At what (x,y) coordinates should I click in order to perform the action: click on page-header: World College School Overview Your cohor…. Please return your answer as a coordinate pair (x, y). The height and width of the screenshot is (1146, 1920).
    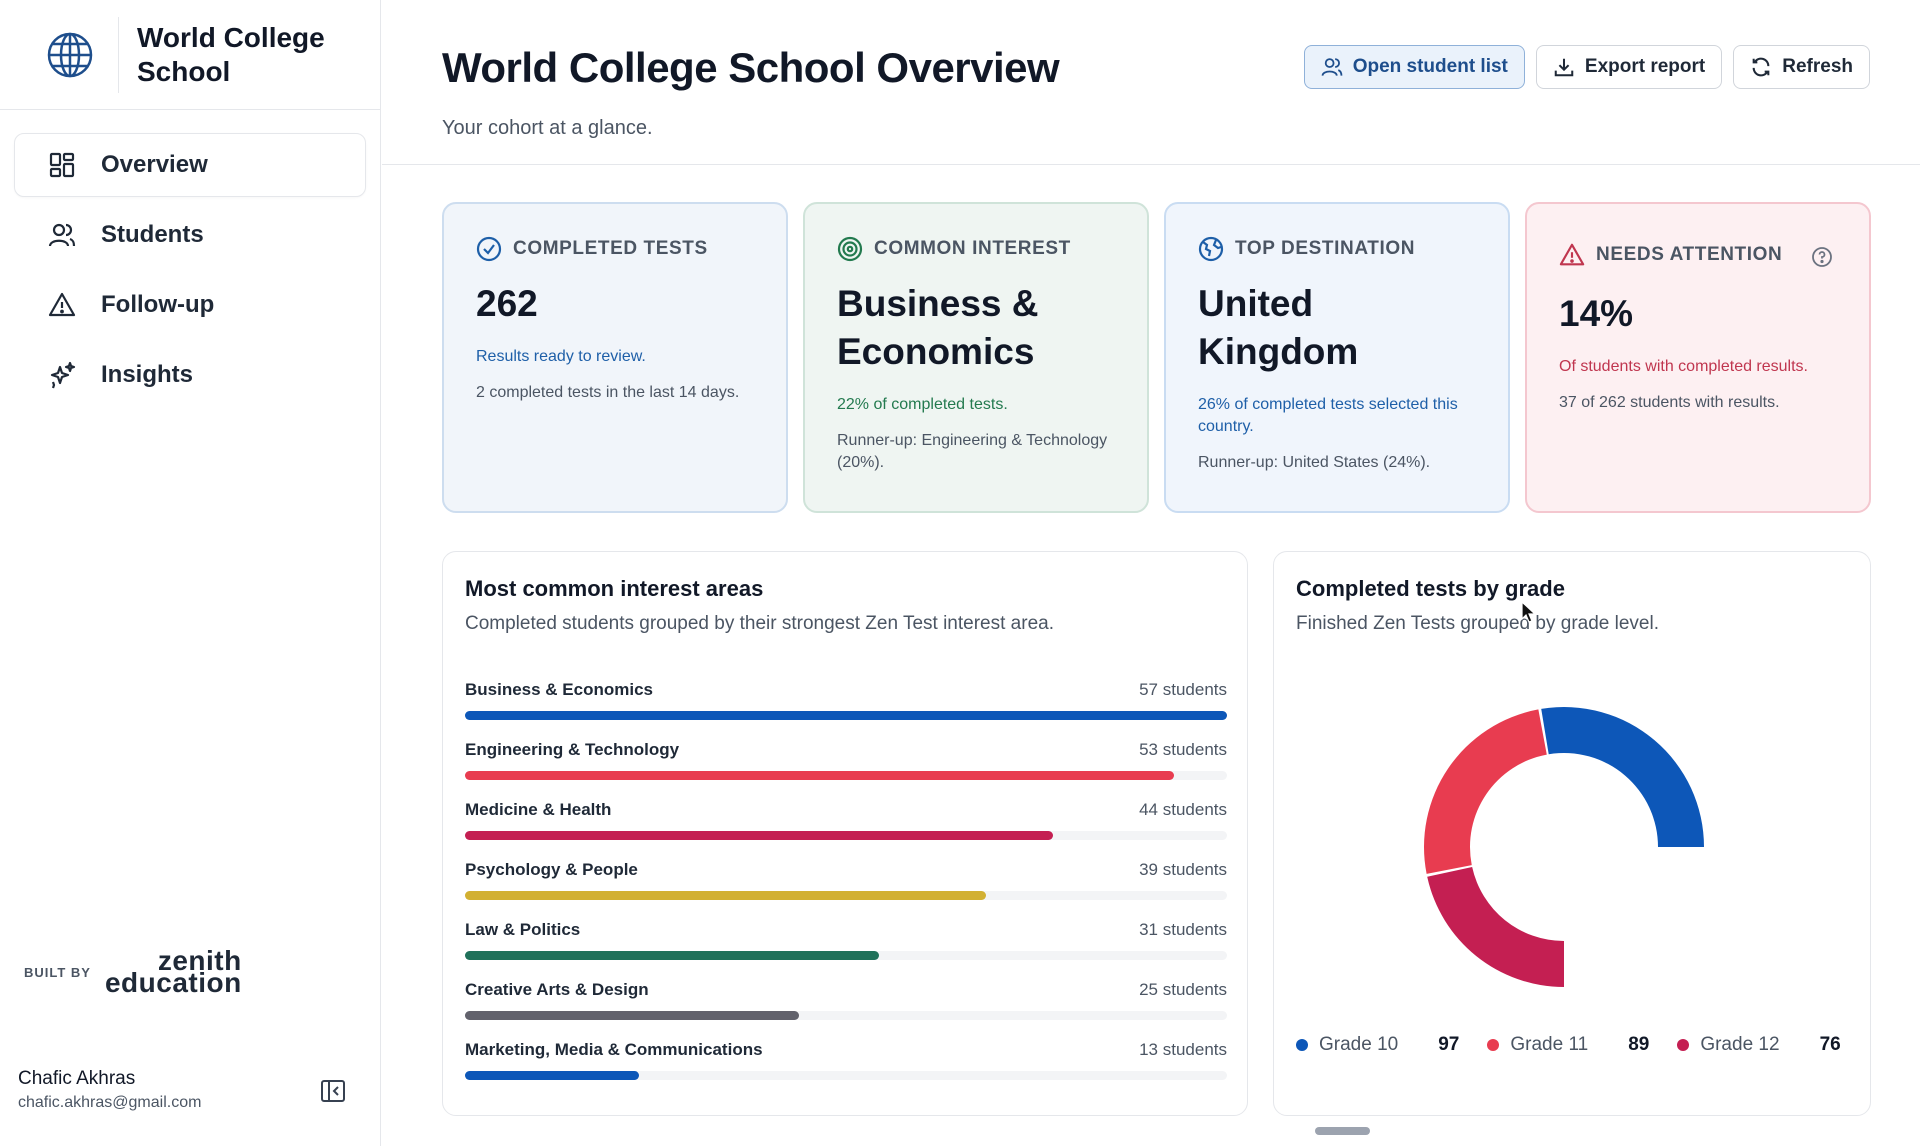
    Looking at the image, I should click on (1151, 82).